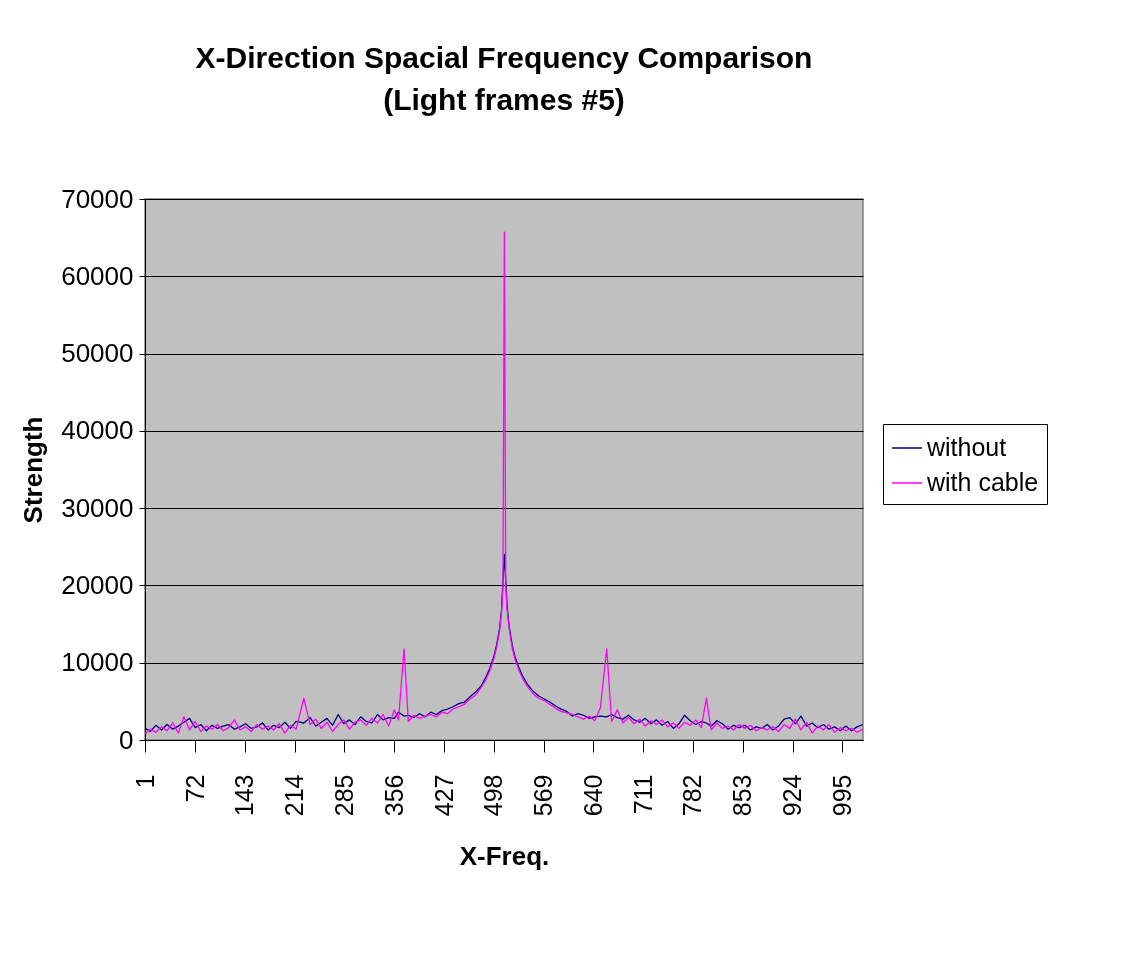 This screenshot has height=954, width=1136. What do you see at coordinates (144, 781) in the screenshot?
I see `x-tick-label: 1` at bounding box center [144, 781].